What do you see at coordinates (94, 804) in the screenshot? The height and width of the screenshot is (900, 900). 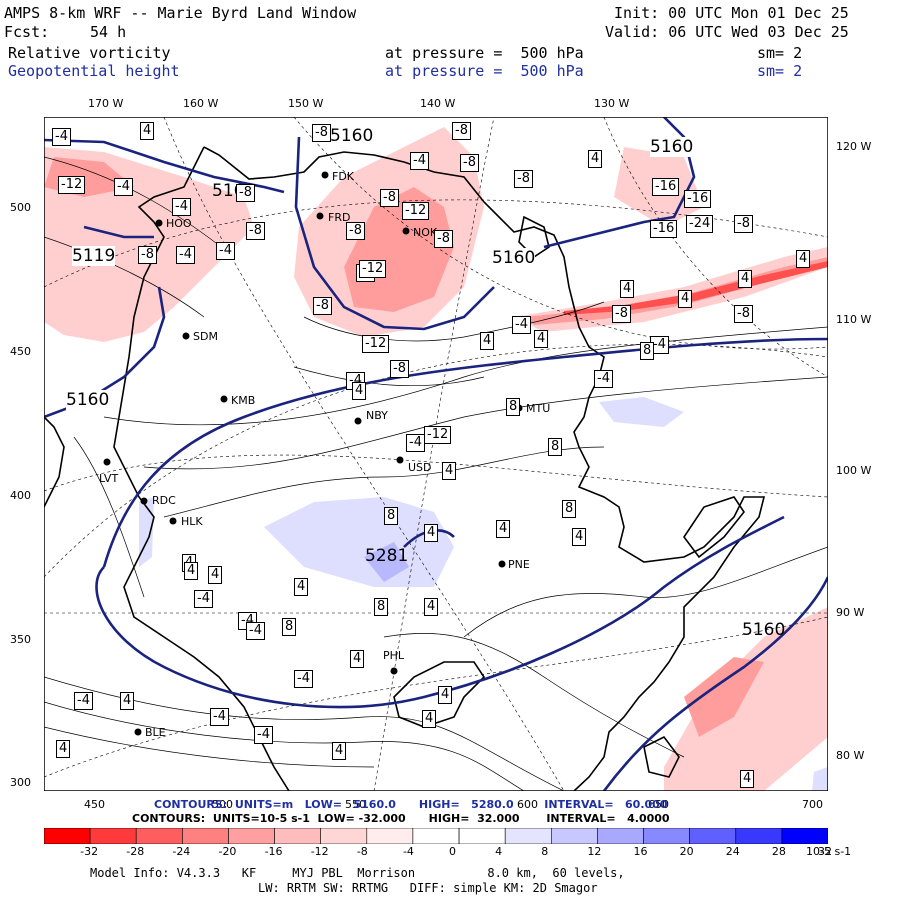 I see `bottom-grid-label: 450` at bounding box center [94, 804].